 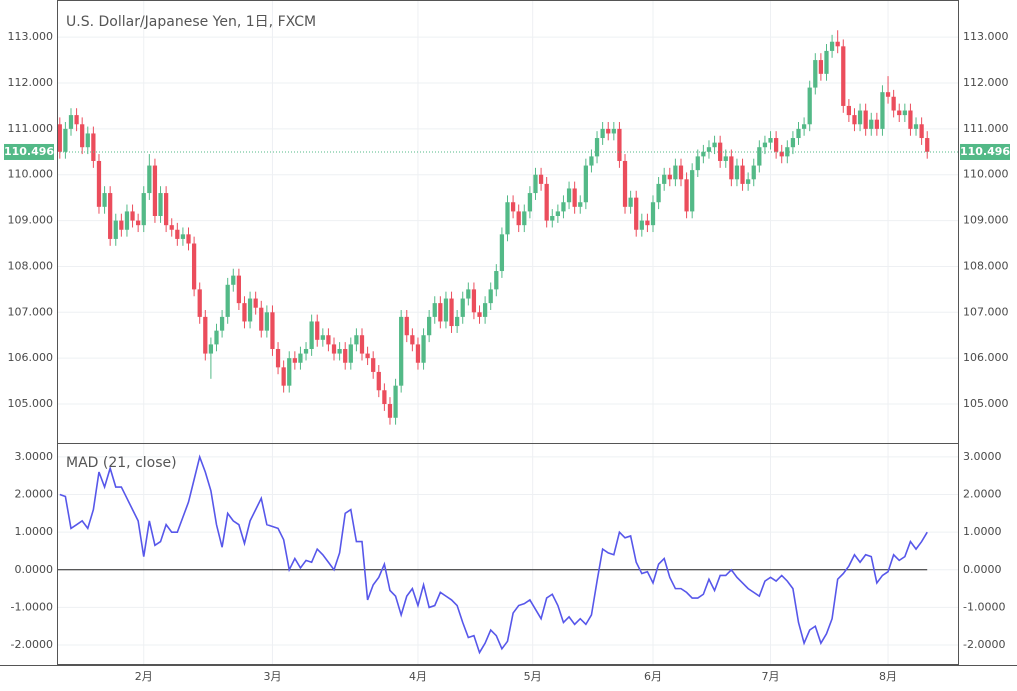 What do you see at coordinates (982, 494) in the screenshot?
I see `y-tick-label-right: 2.0000` at bounding box center [982, 494].